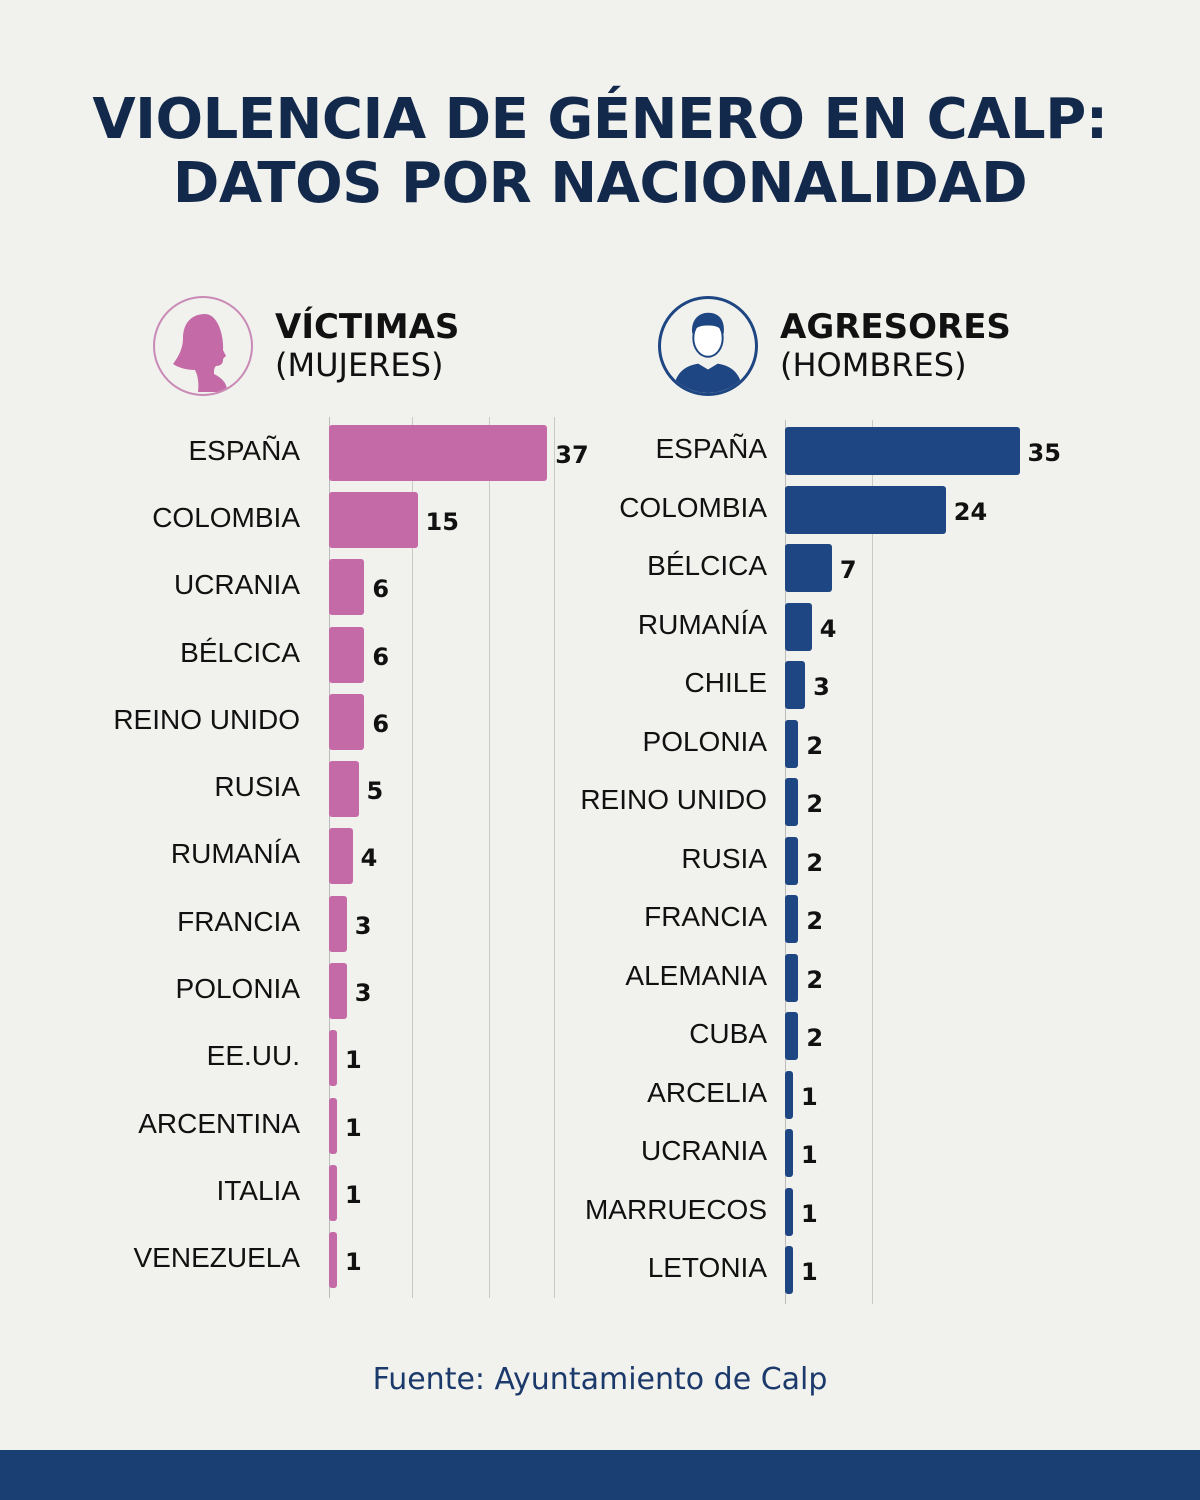  What do you see at coordinates (359, 365) in the screenshot?
I see `victims-subtitle: (MUJERES)` at bounding box center [359, 365].